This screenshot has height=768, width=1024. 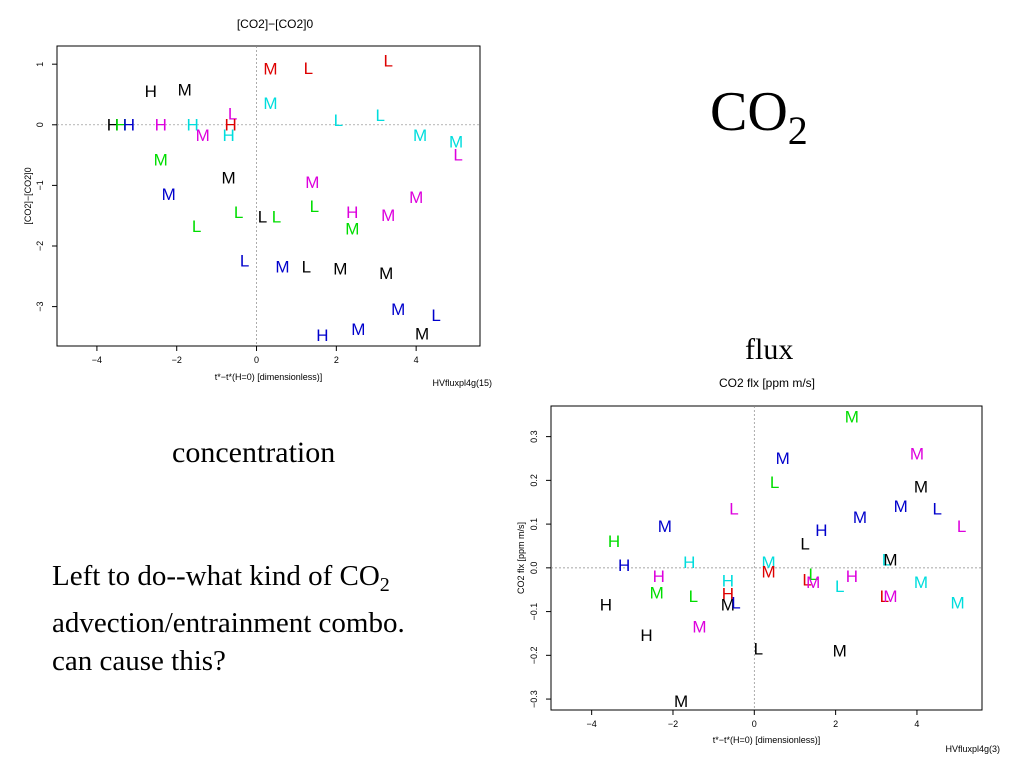 What do you see at coordinates (534, 480) in the screenshot?
I see `y-tick-label: 0.2` at bounding box center [534, 480].